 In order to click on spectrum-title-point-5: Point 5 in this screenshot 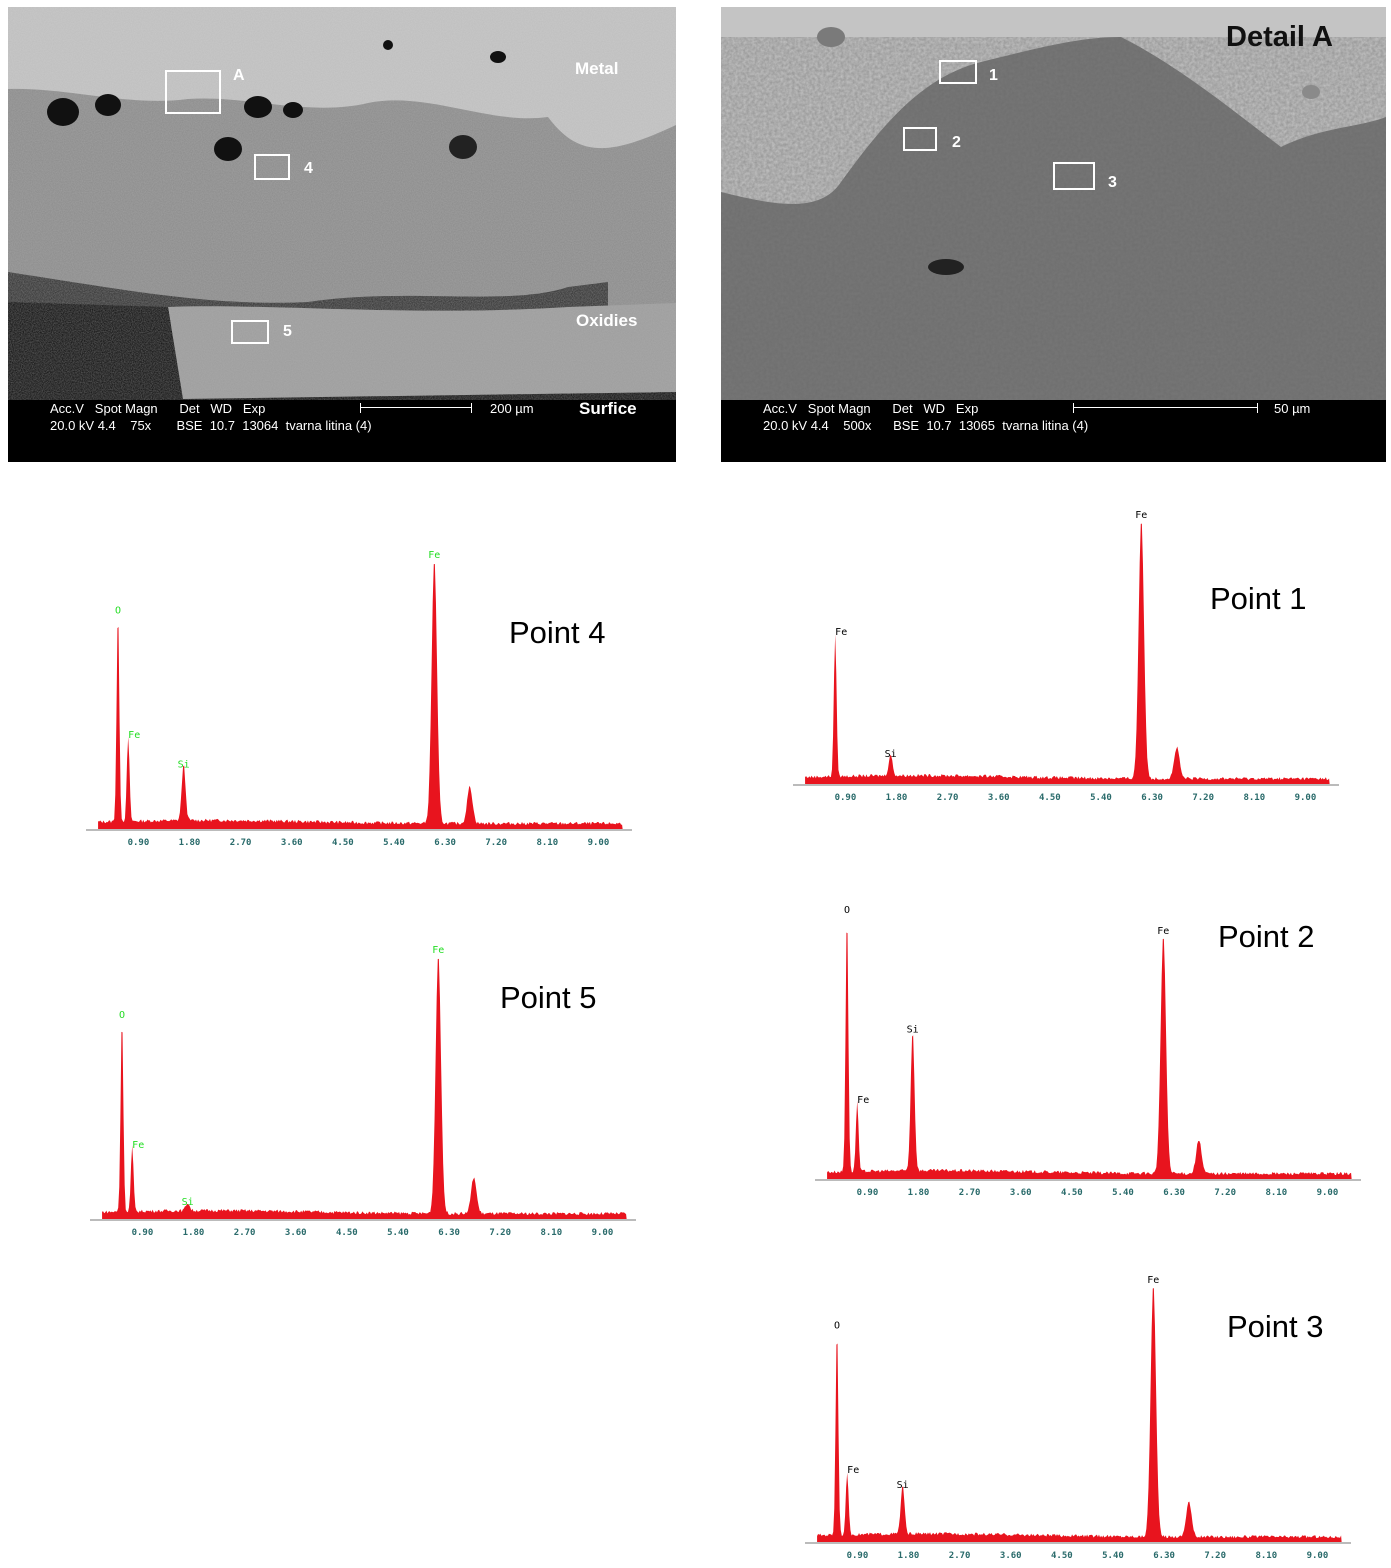, I will do `click(548, 997)`.